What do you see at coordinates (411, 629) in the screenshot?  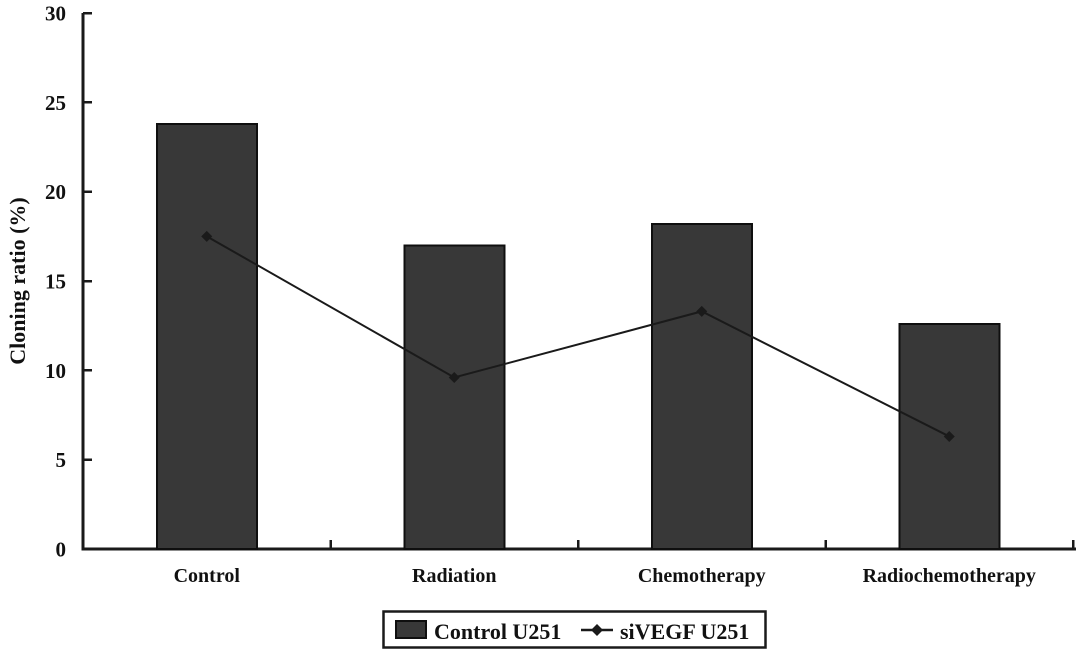 I see `legend-bar-swatch-icon` at bounding box center [411, 629].